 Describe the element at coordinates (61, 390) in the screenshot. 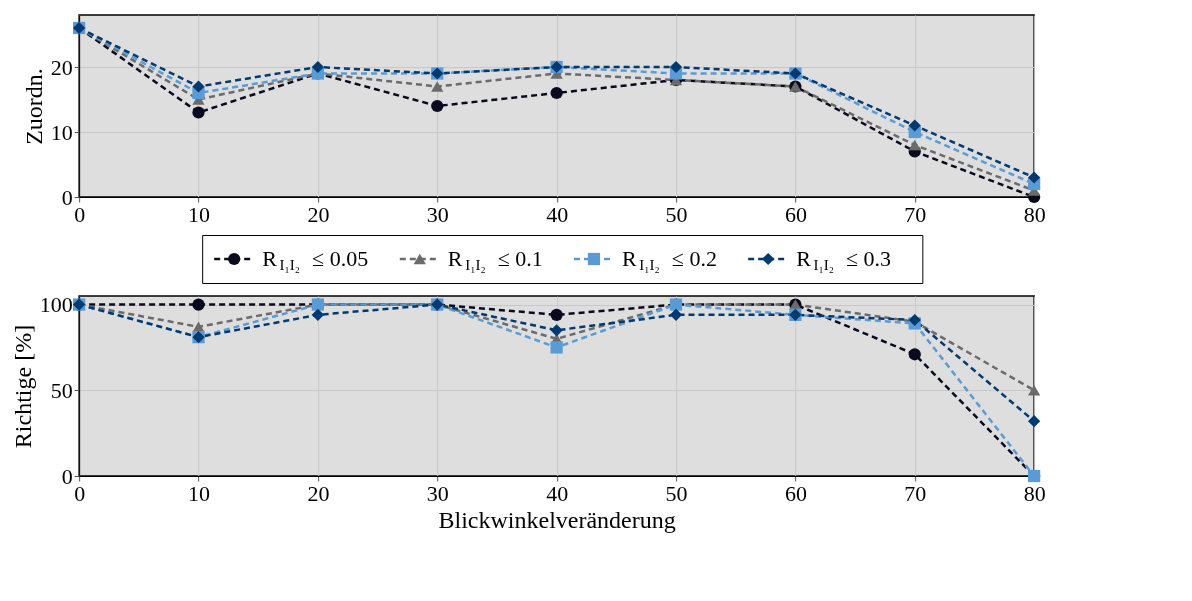

I see `y-tick-label: 50` at that location.